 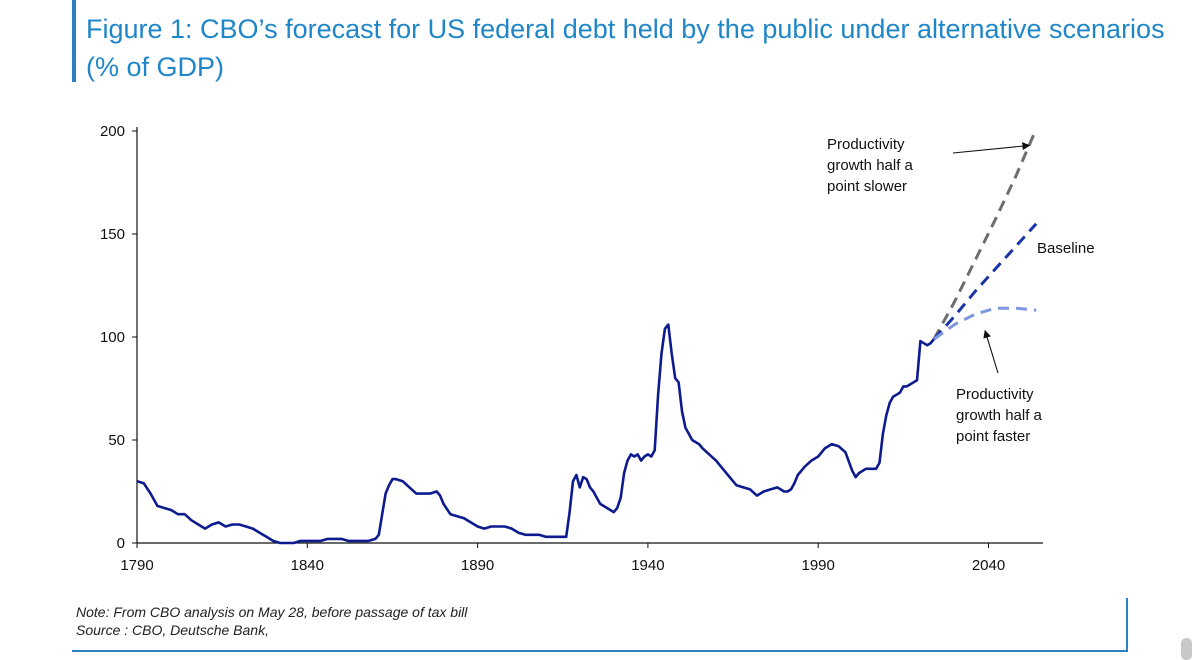 I want to click on series-line-slower, so click(x=985, y=234).